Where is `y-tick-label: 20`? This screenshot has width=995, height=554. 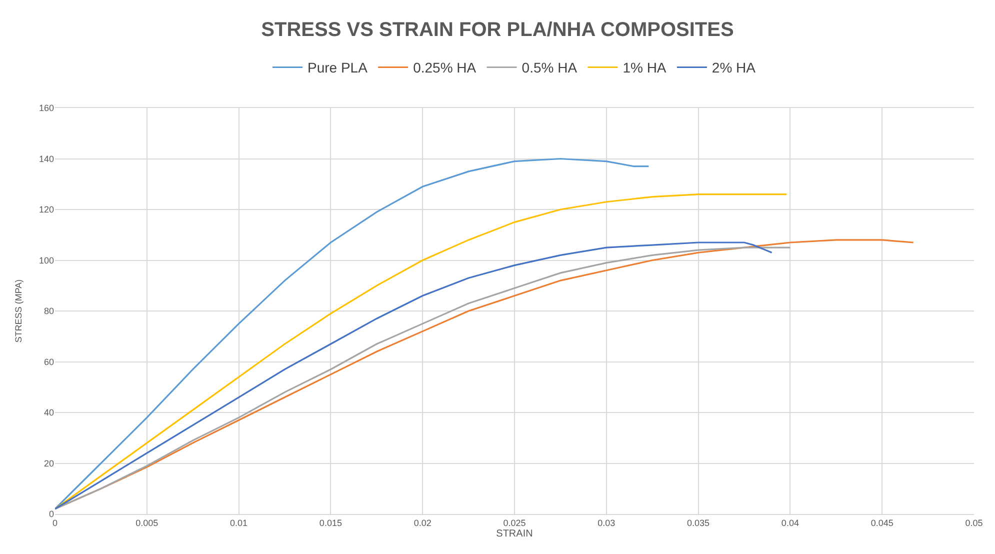
y-tick-label: 20 is located at coordinates (49, 463).